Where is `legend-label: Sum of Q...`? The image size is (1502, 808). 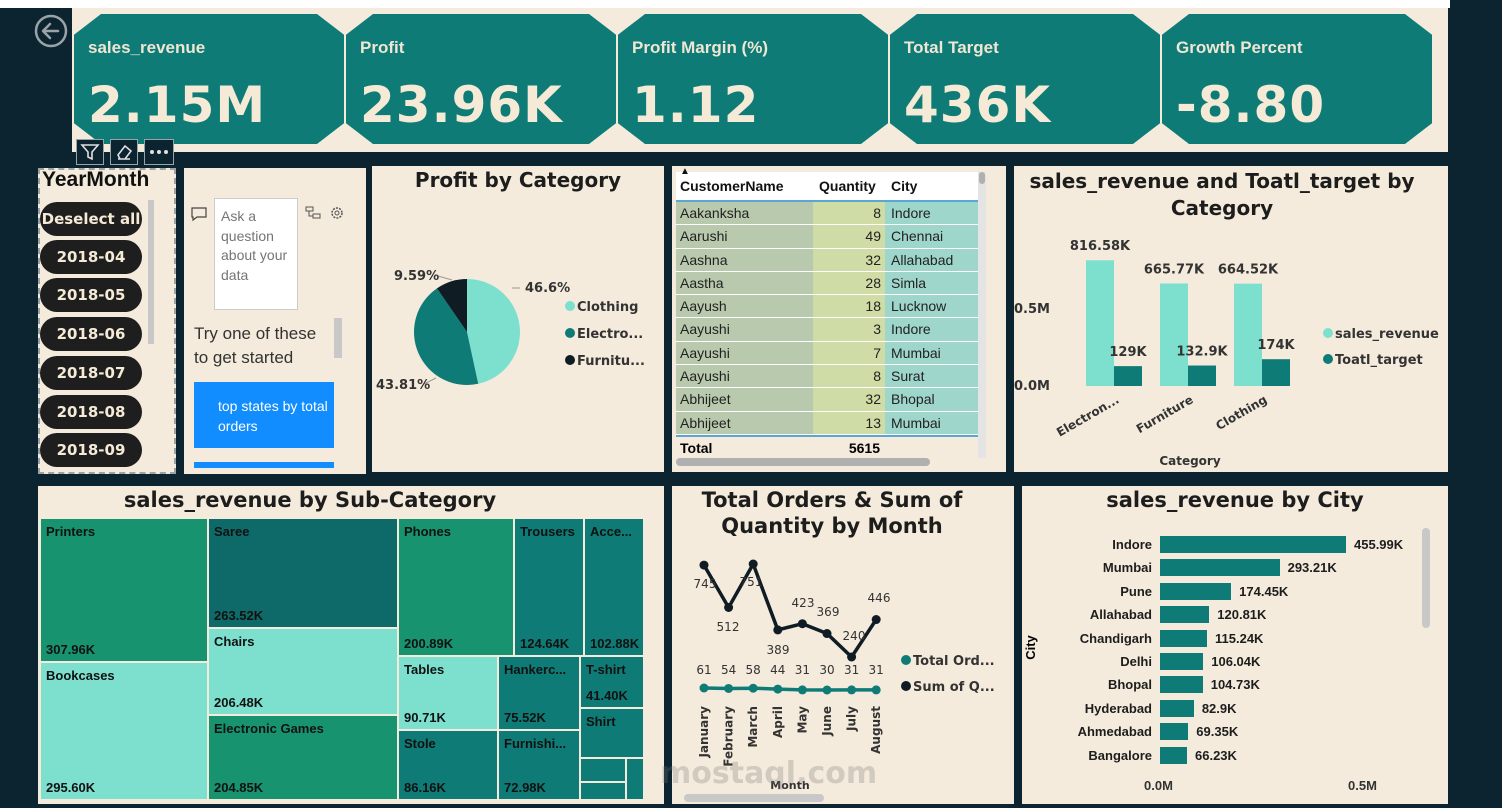
legend-label: Sum of Q... is located at coordinates (954, 687).